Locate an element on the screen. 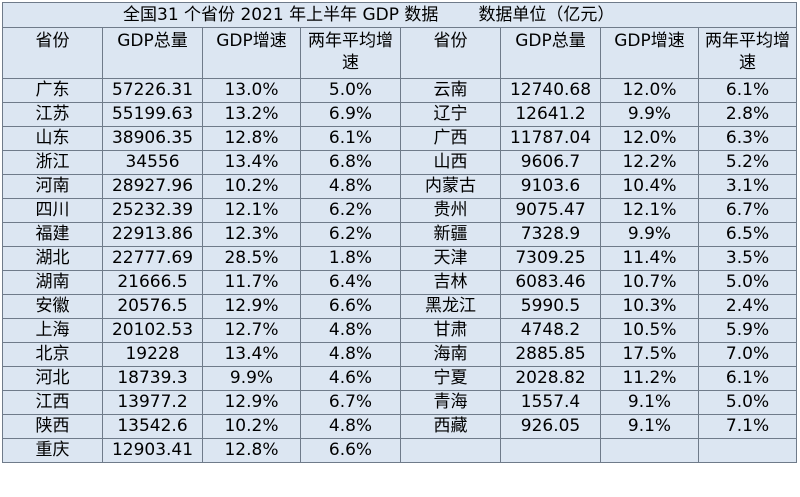 The image size is (800, 497). right-avg2y-cell: 7.0% is located at coordinates (747, 354).